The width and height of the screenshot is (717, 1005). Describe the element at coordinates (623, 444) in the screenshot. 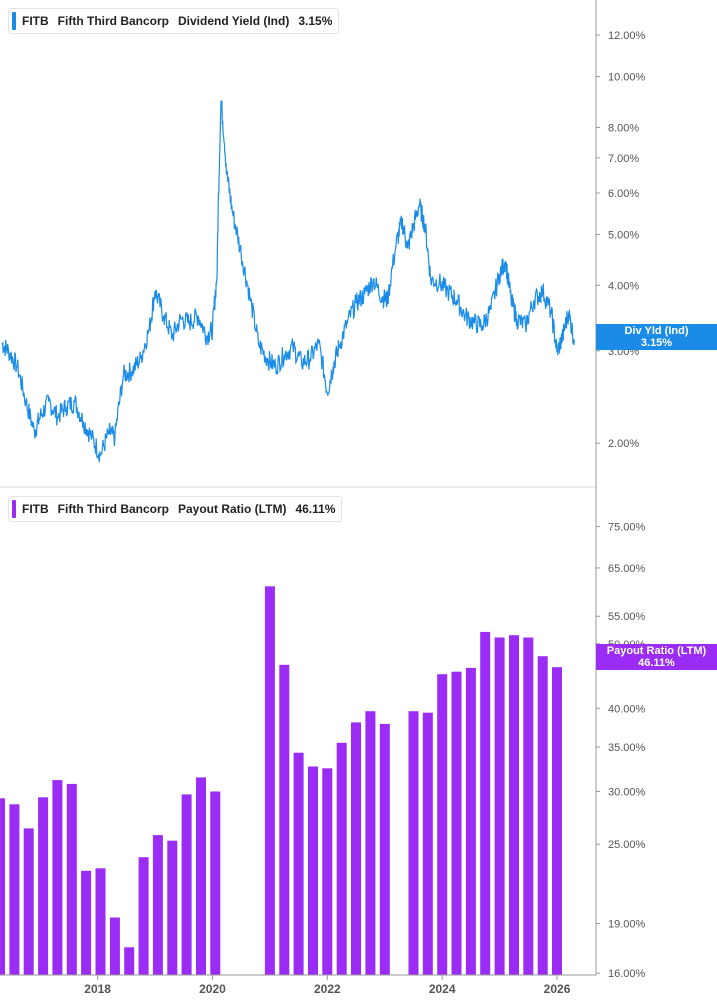

I see `yield-tick-label: 2.00%` at that location.